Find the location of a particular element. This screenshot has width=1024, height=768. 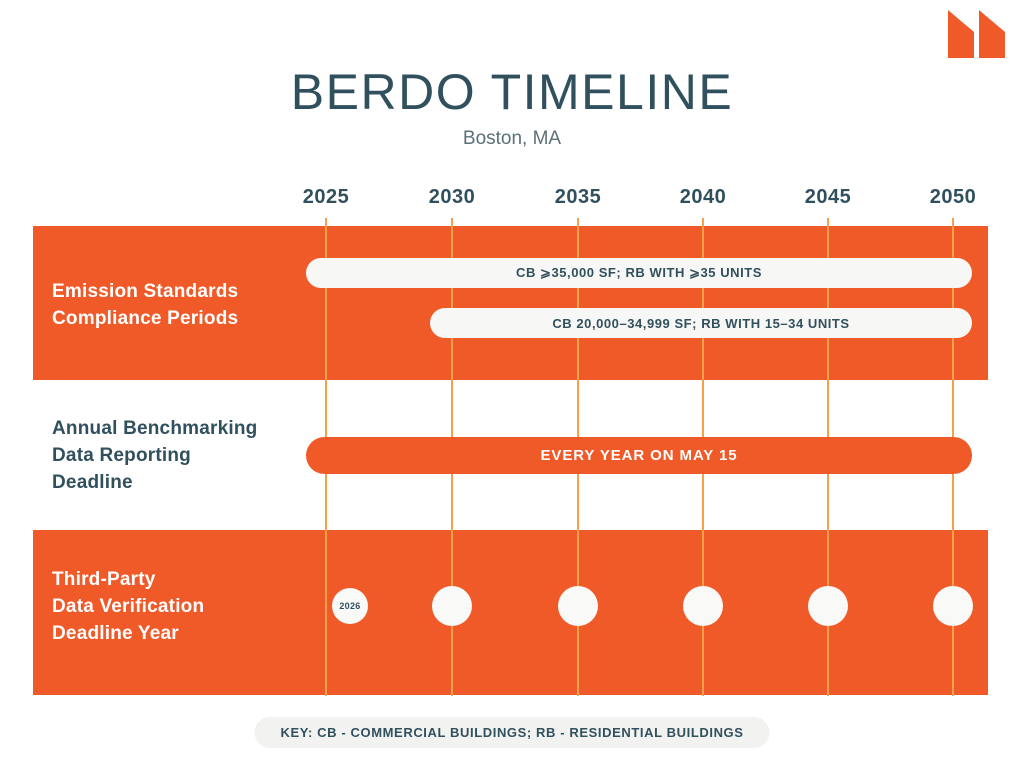

row-label-emission-standards: Emission Standards Compliance Periods is located at coordinates (145, 305).